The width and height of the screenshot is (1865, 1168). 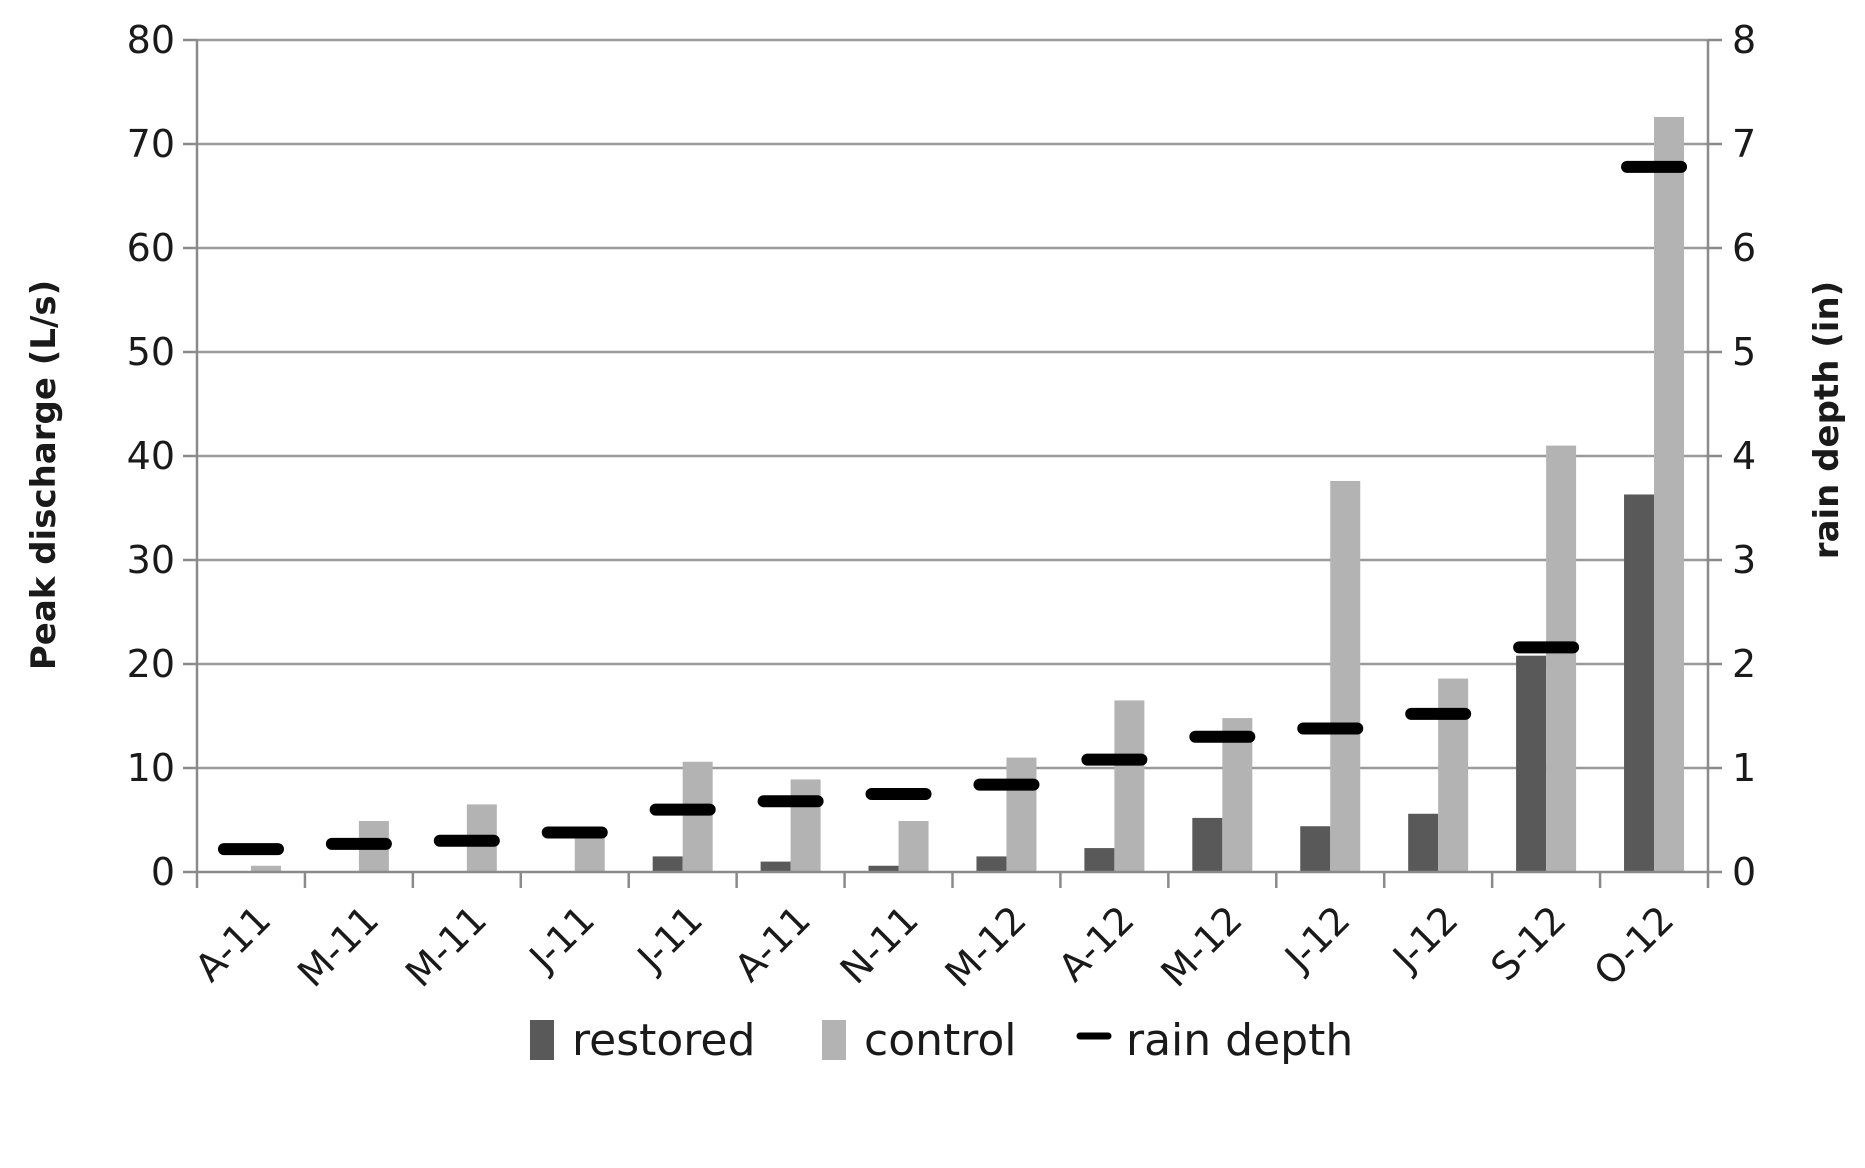 I want to click on y2-tick-label: 3, so click(x=1744, y=560).